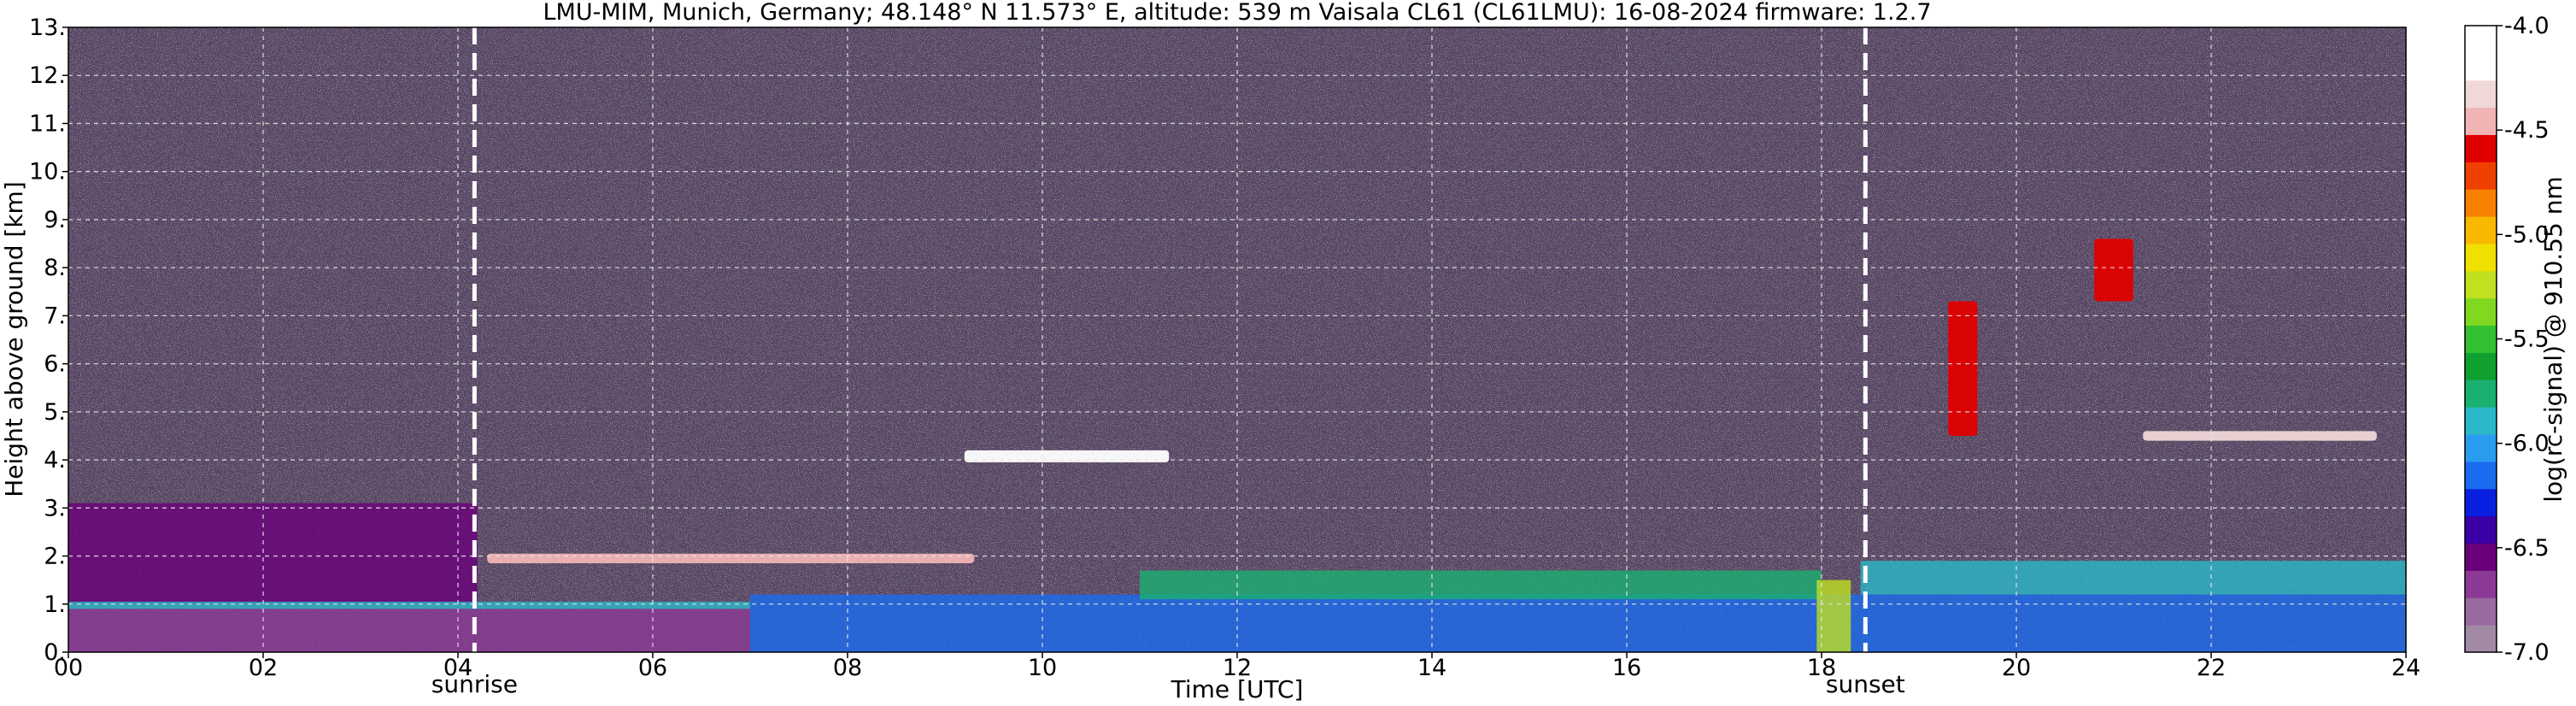 The width and height of the screenshot is (2576, 706). I want to click on x-tick-label-5: 10, so click(1042, 668).